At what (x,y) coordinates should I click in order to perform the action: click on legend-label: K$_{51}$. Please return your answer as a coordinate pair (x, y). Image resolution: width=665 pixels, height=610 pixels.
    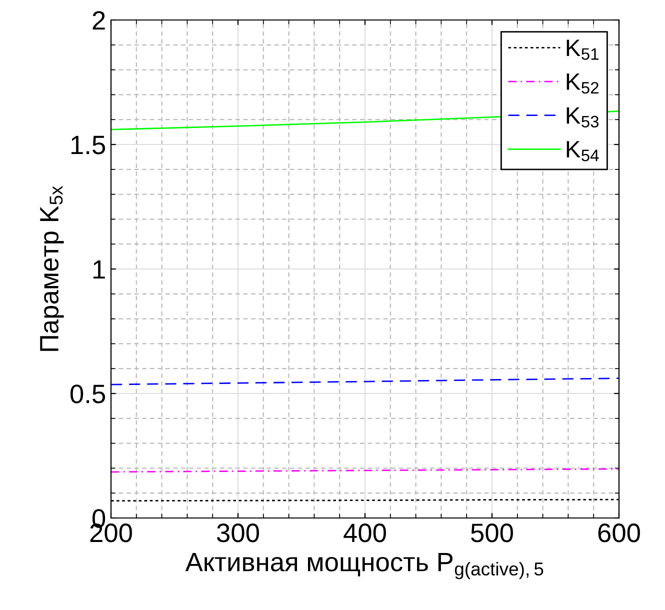
    Looking at the image, I should click on (582, 50).